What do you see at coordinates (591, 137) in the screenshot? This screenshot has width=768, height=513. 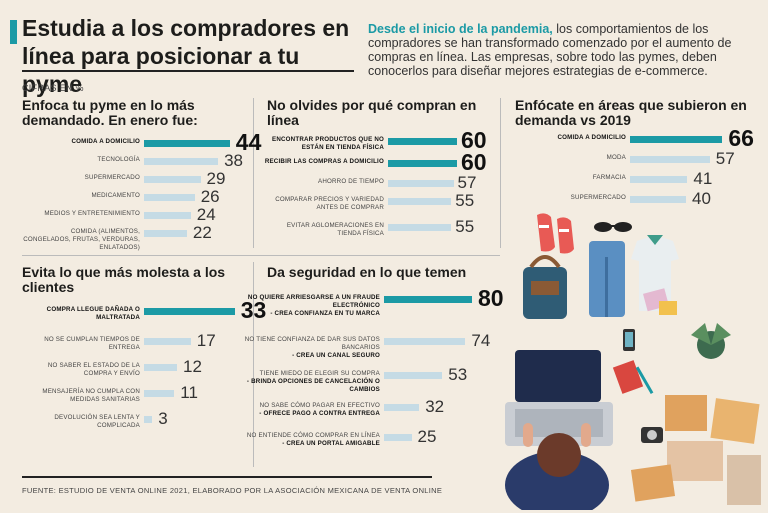 I see `chart-3-category-label: COMIDA A DOMICILIO` at bounding box center [591, 137].